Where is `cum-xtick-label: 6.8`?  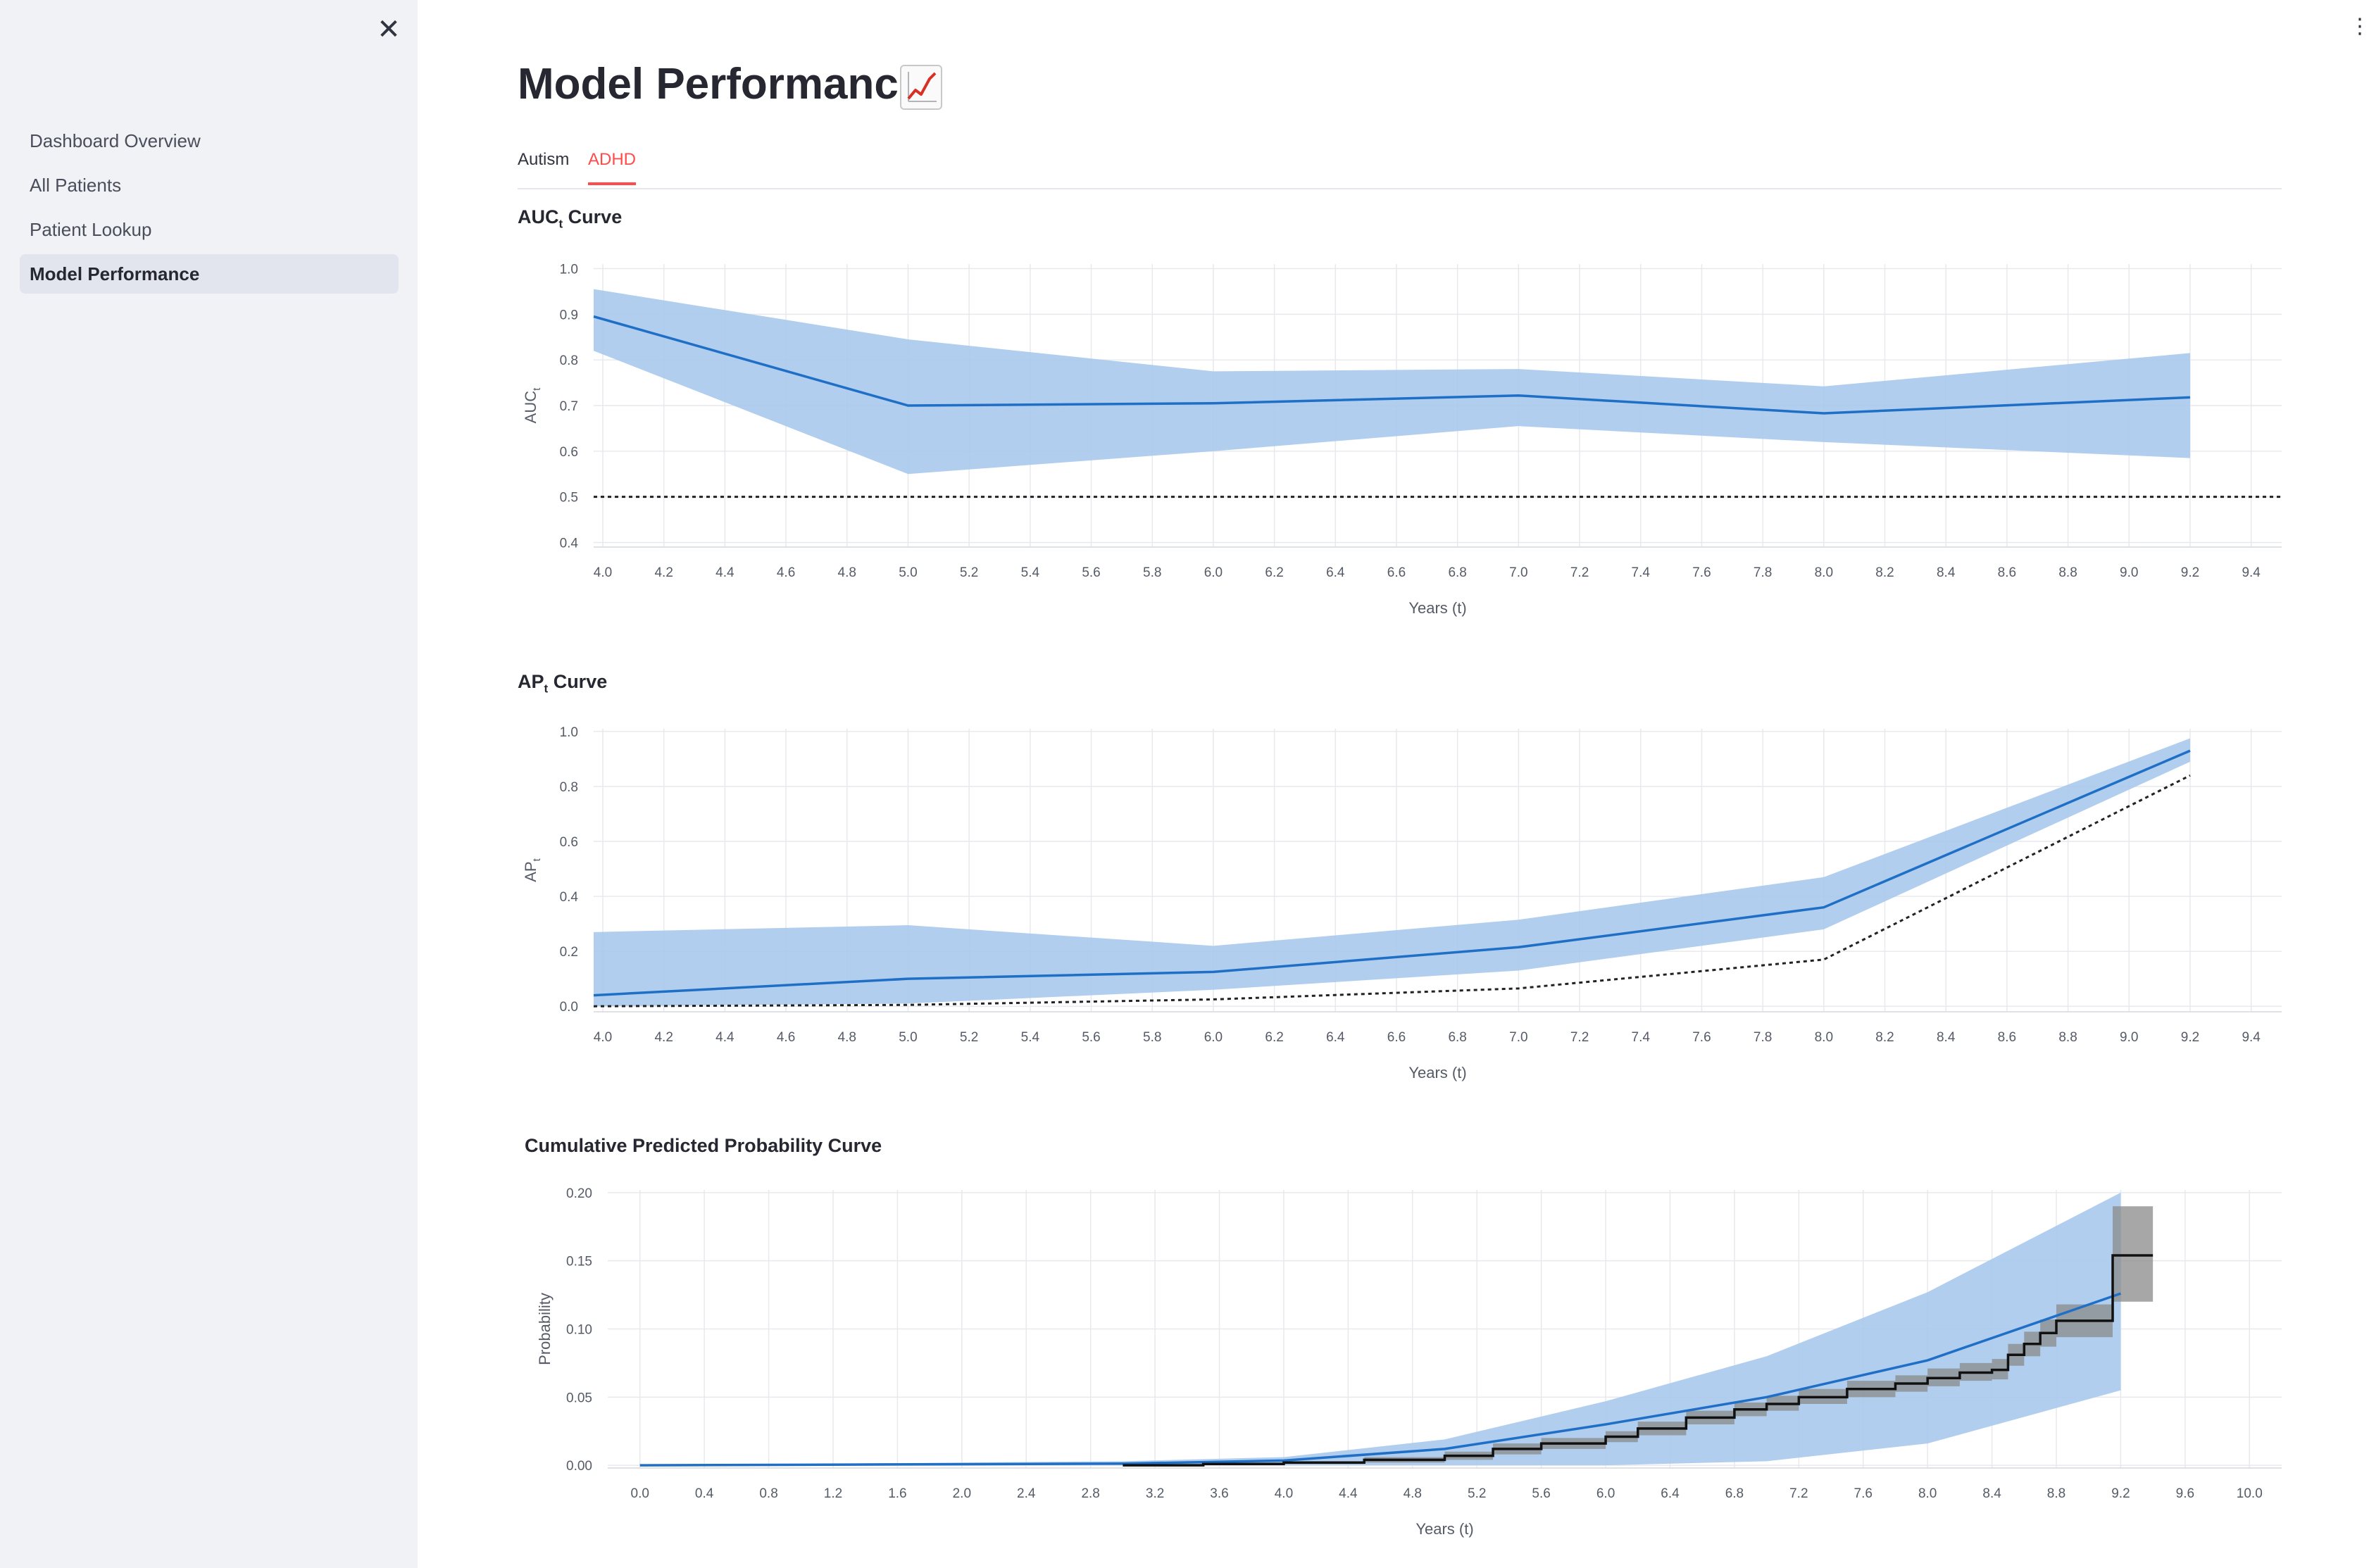
cum-xtick-label: 6.8 is located at coordinates (1734, 1493).